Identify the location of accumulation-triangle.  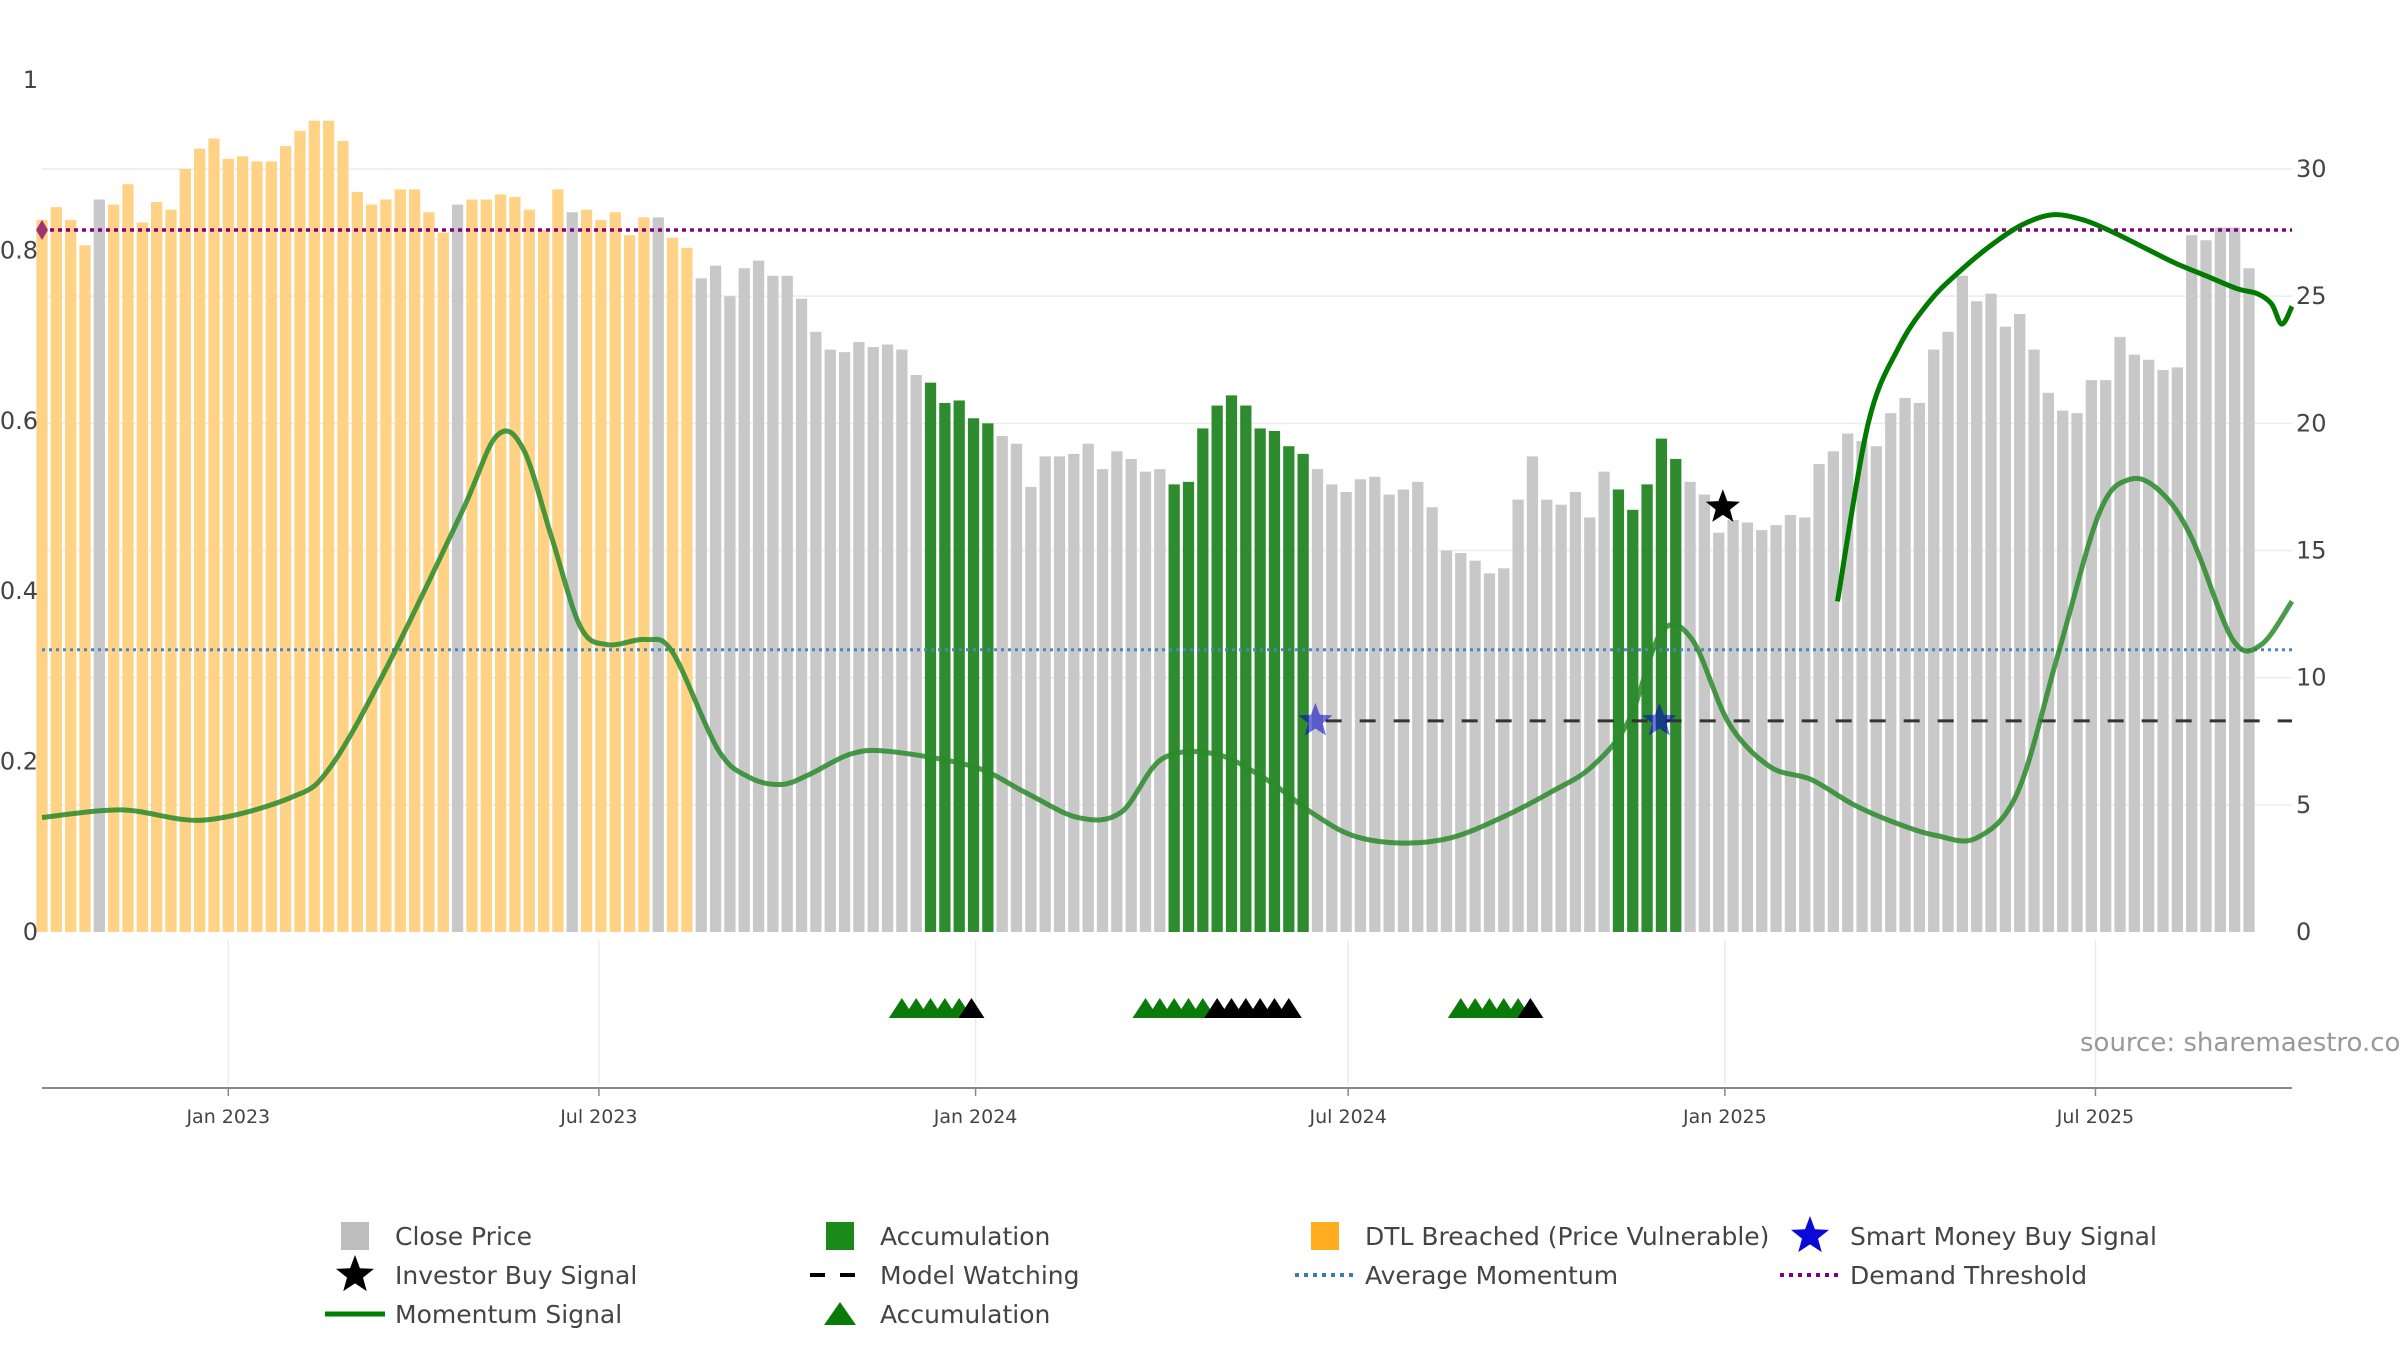
(1288, 1008).